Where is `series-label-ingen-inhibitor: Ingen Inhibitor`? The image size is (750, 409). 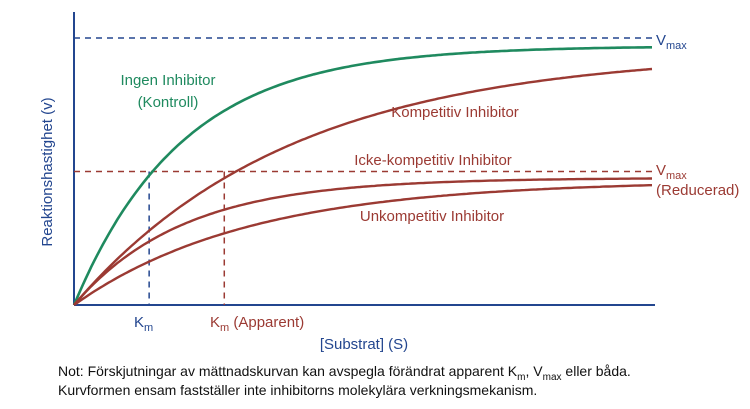
series-label-ingen-inhibitor: Ingen Inhibitor is located at coordinates (167, 80).